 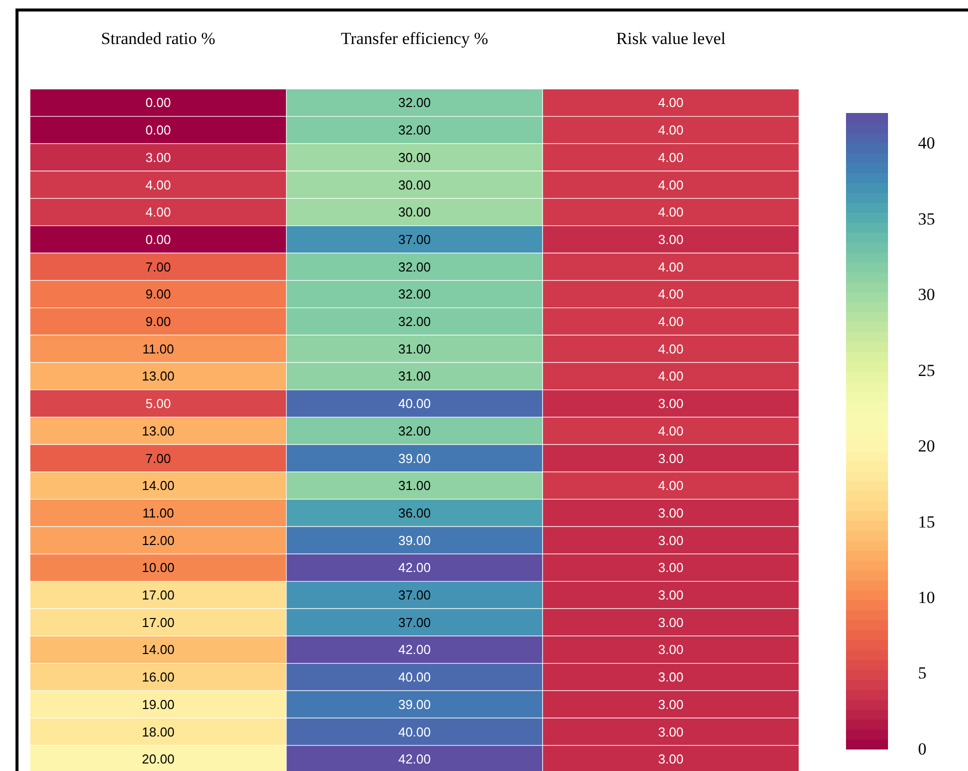 I want to click on color-bar-label: 5, so click(x=922, y=673).